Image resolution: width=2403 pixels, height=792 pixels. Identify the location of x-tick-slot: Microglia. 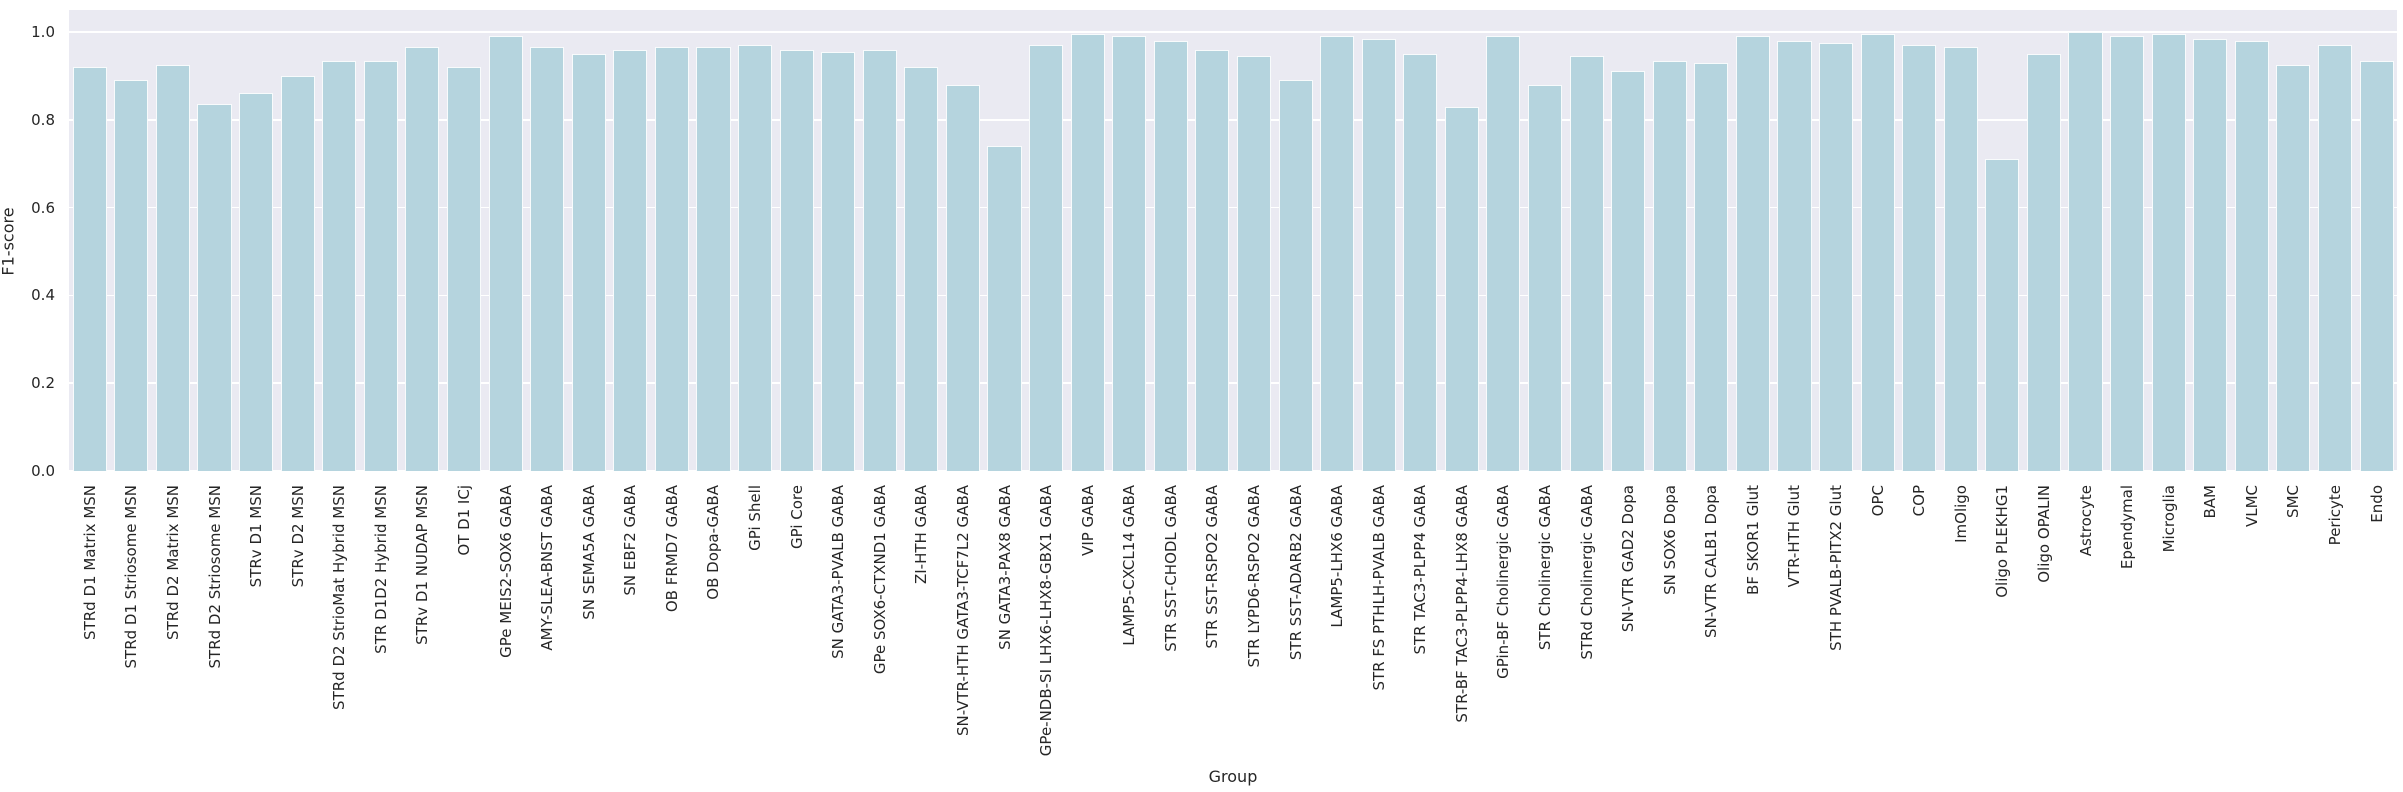
(2169, 623).